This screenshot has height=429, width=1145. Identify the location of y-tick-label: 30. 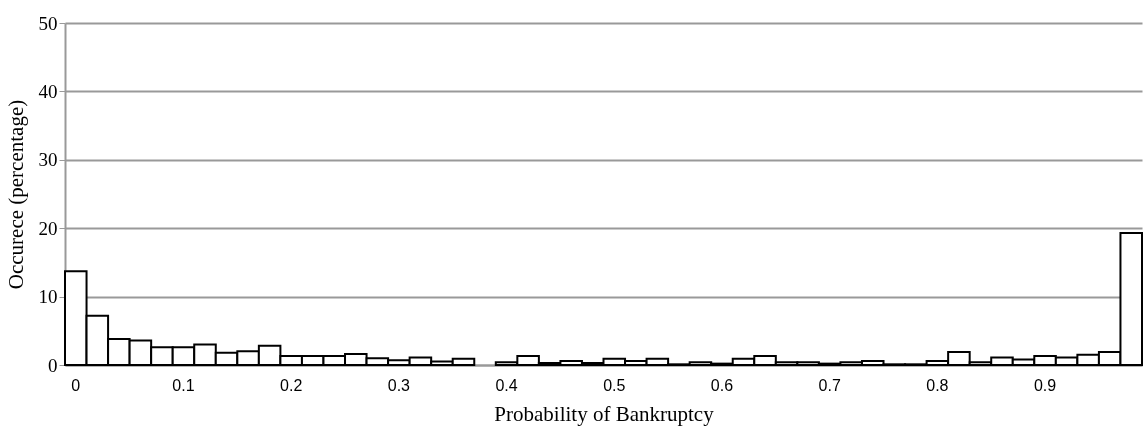
(48, 160).